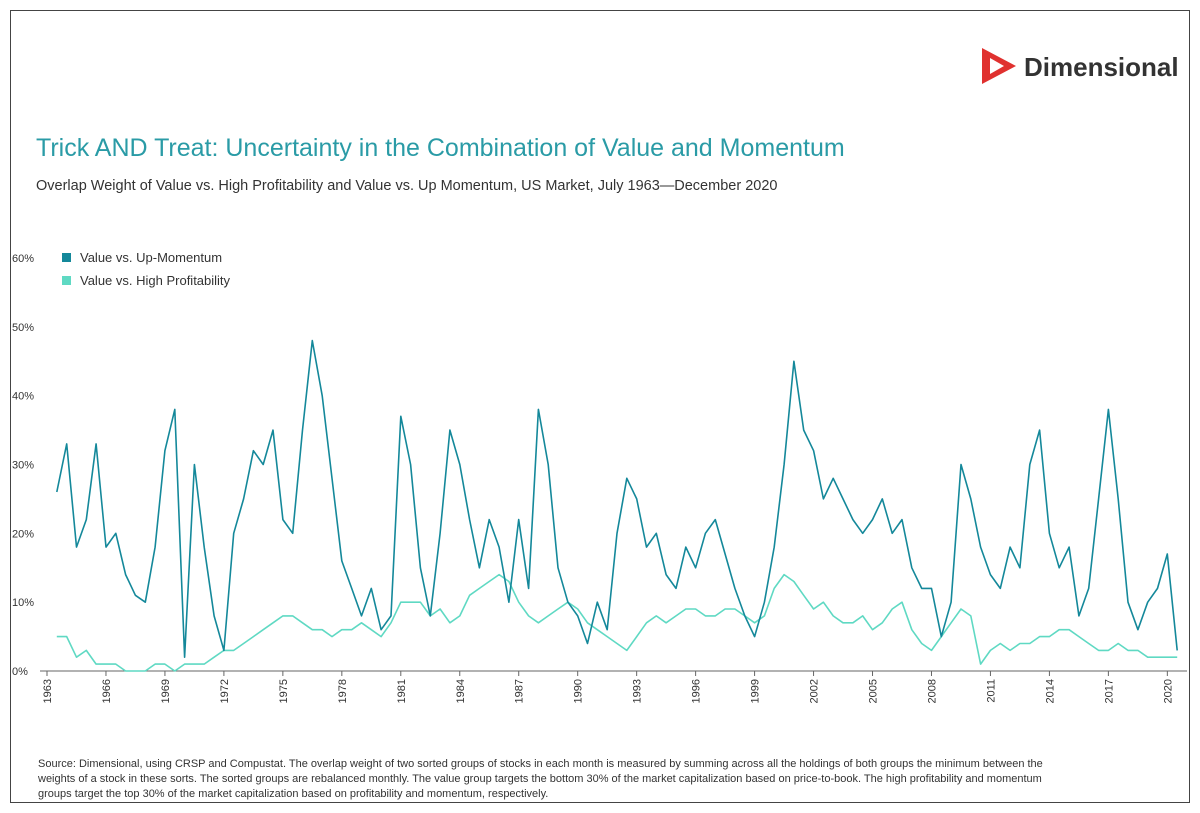 This screenshot has width=1200, height=813. Describe the element at coordinates (756, 691) in the screenshot. I see `x-tick-label: 1999` at that location.